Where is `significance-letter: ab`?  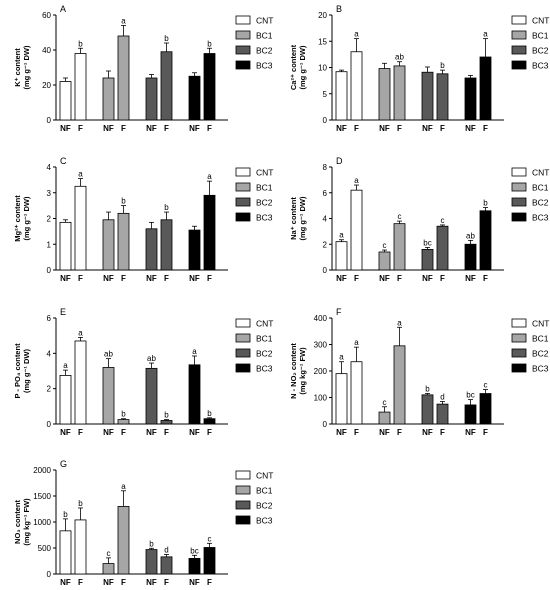
significance-letter: ab is located at coordinates (151, 358).